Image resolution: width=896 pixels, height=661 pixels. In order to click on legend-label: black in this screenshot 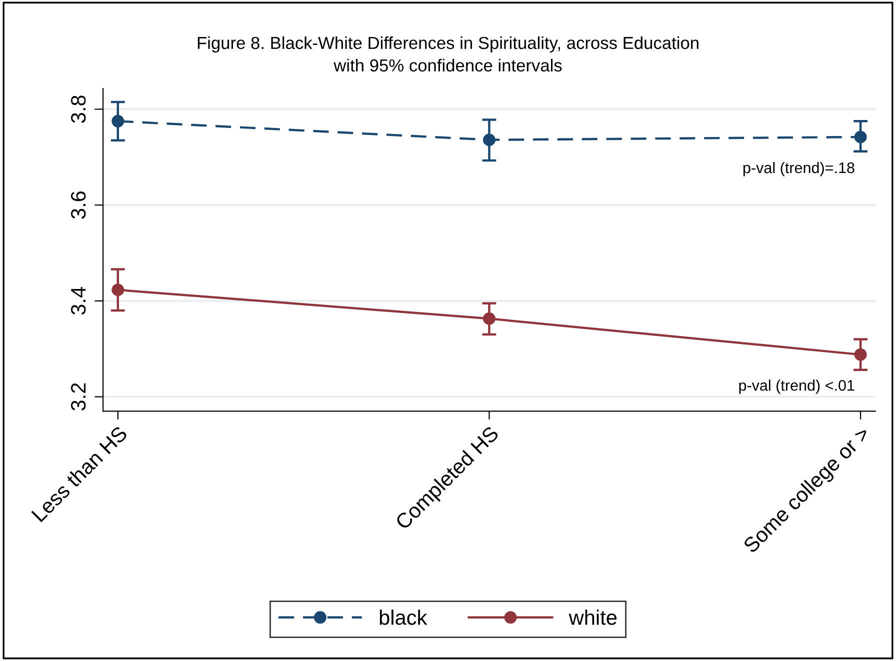, I will do `click(404, 617)`.